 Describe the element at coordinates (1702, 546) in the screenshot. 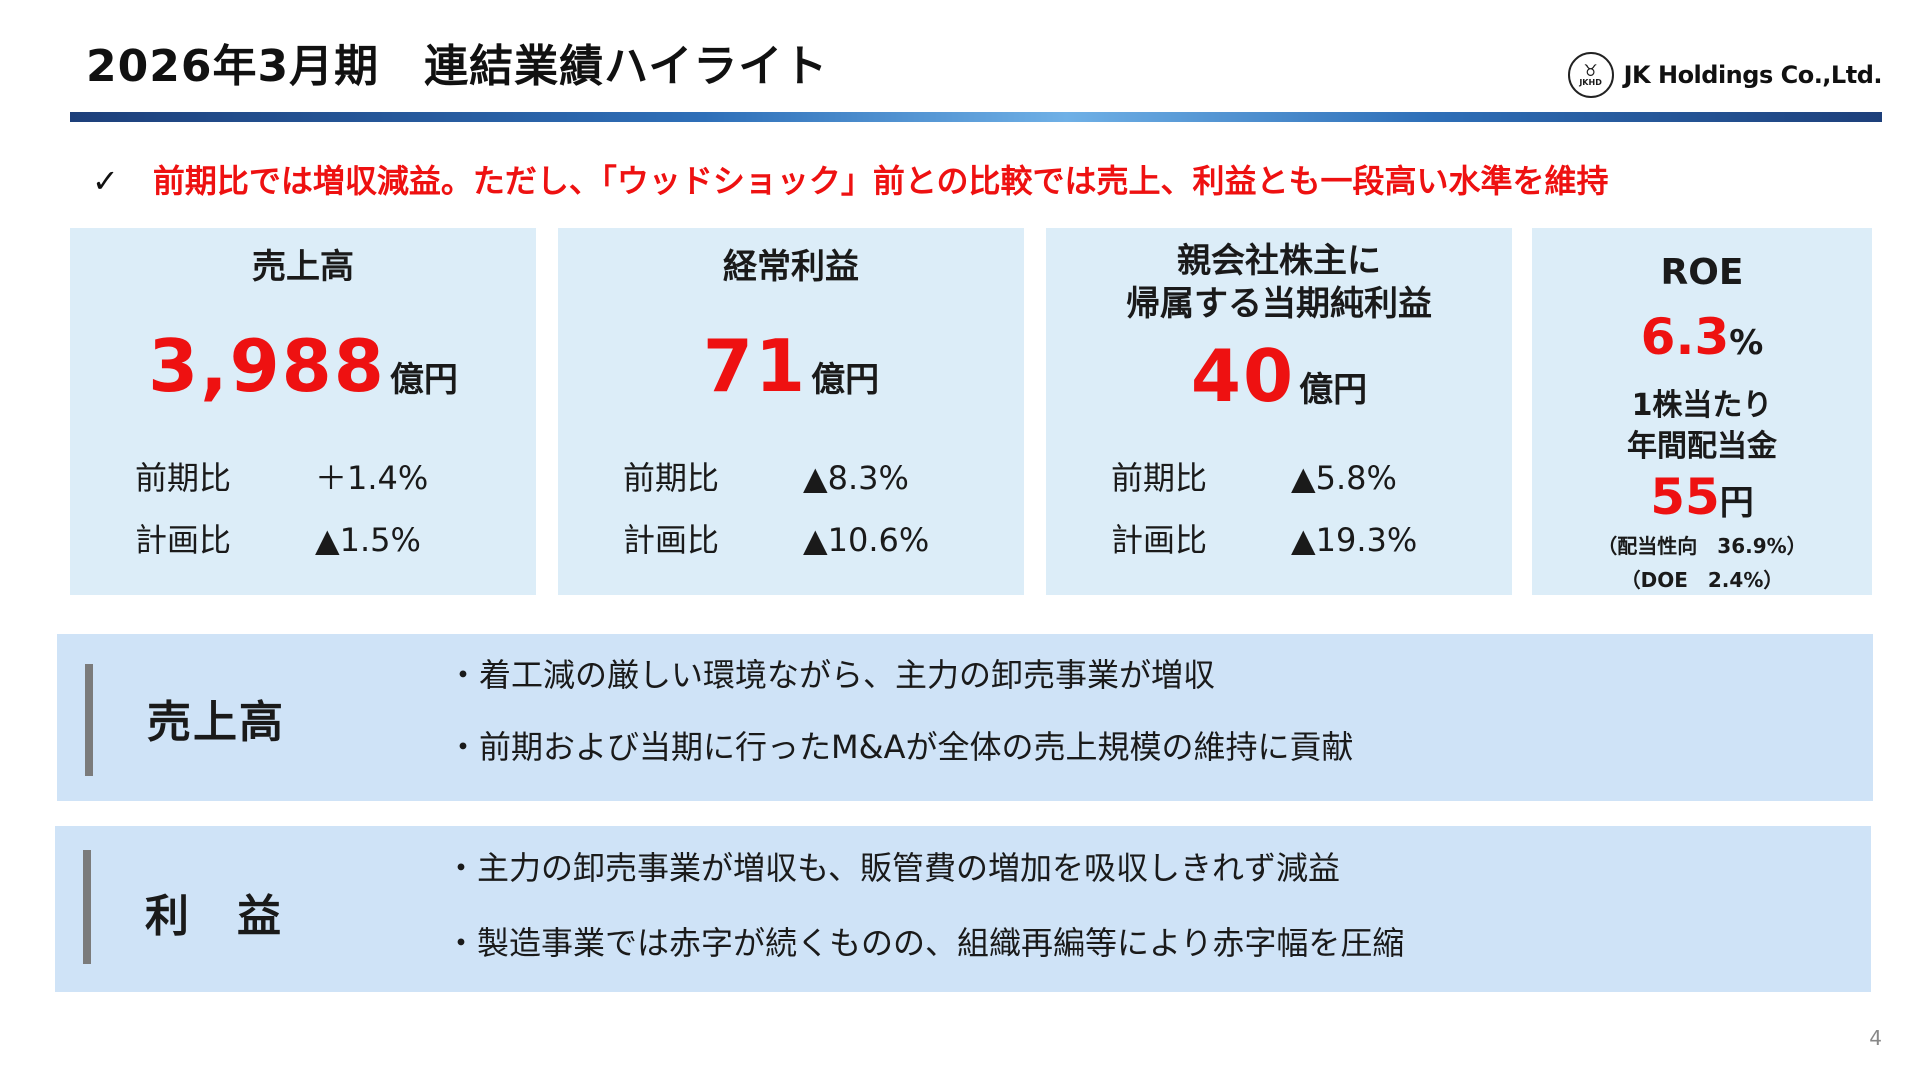

I see `payout-ratio: （配当性向 36.9%）` at that location.